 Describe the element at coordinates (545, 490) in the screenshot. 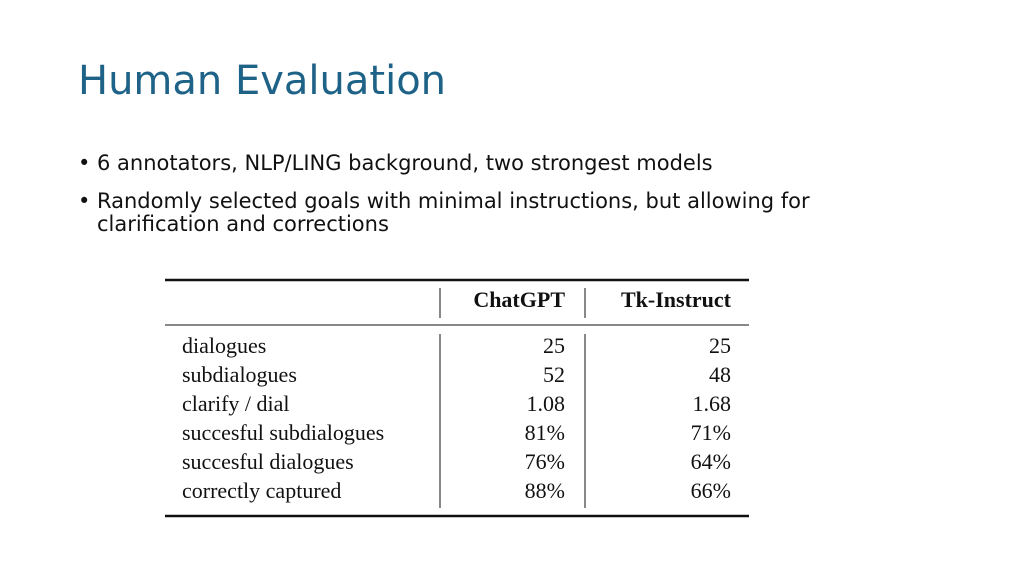

I see `cell-value: 88%` at that location.